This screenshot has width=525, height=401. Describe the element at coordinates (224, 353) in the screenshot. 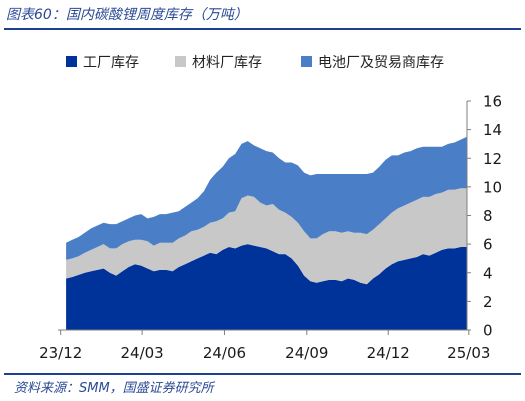

I see `x-tick-label: 24/06` at that location.